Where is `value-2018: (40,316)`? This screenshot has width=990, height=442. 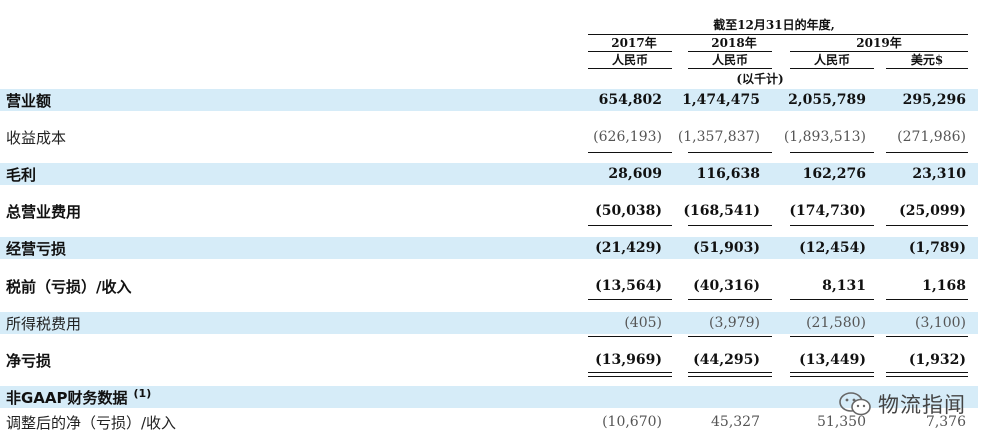 value-2018: (40,316) is located at coordinates (726, 286).